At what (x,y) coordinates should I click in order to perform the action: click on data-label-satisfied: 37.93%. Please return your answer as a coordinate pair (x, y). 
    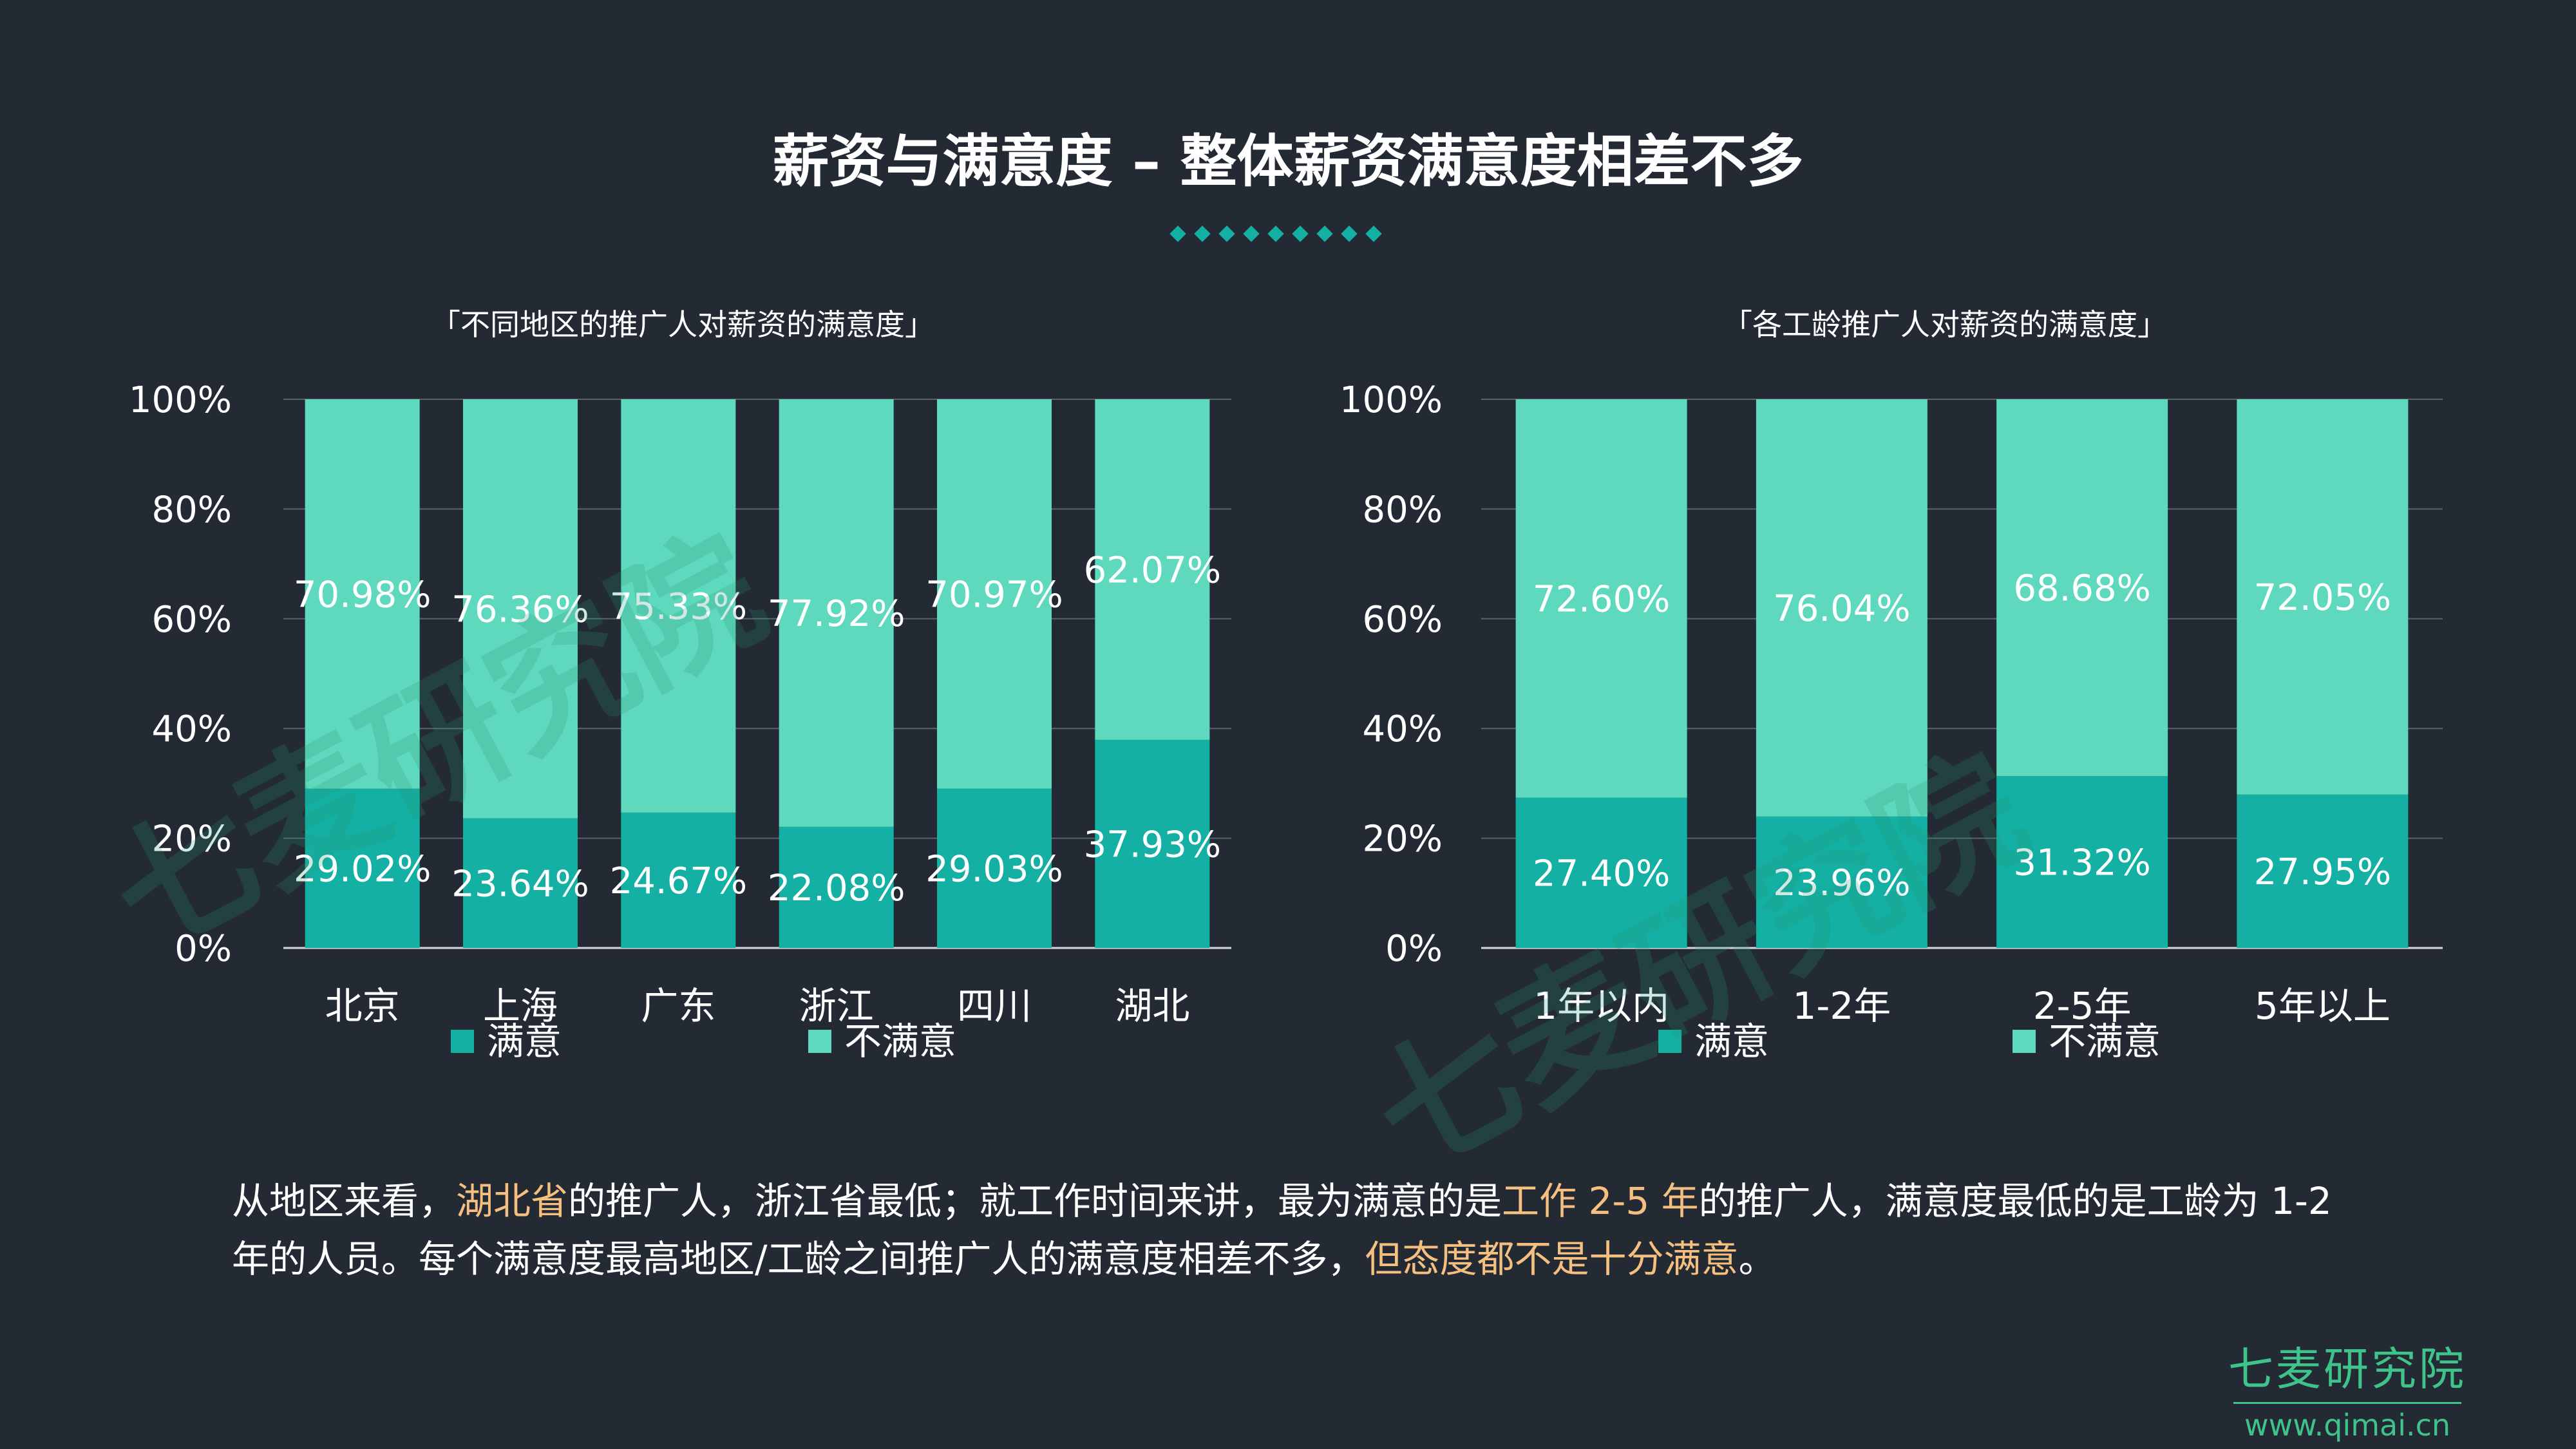
    Looking at the image, I should click on (1153, 845).